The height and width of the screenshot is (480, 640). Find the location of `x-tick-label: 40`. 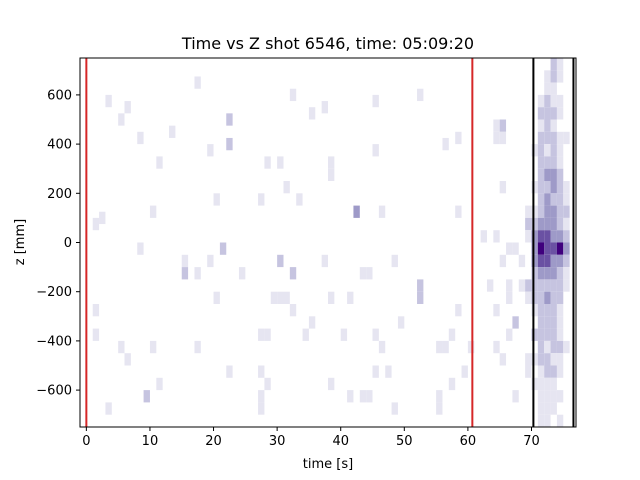

x-tick-label: 40 is located at coordinates (340, 441).